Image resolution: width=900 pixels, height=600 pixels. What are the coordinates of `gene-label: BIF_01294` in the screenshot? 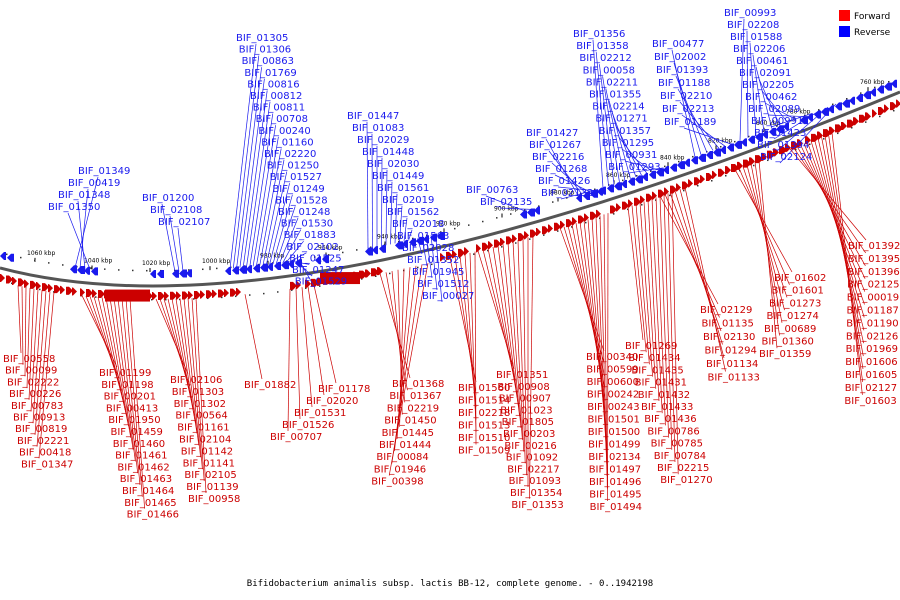 It's located at (731, 351).